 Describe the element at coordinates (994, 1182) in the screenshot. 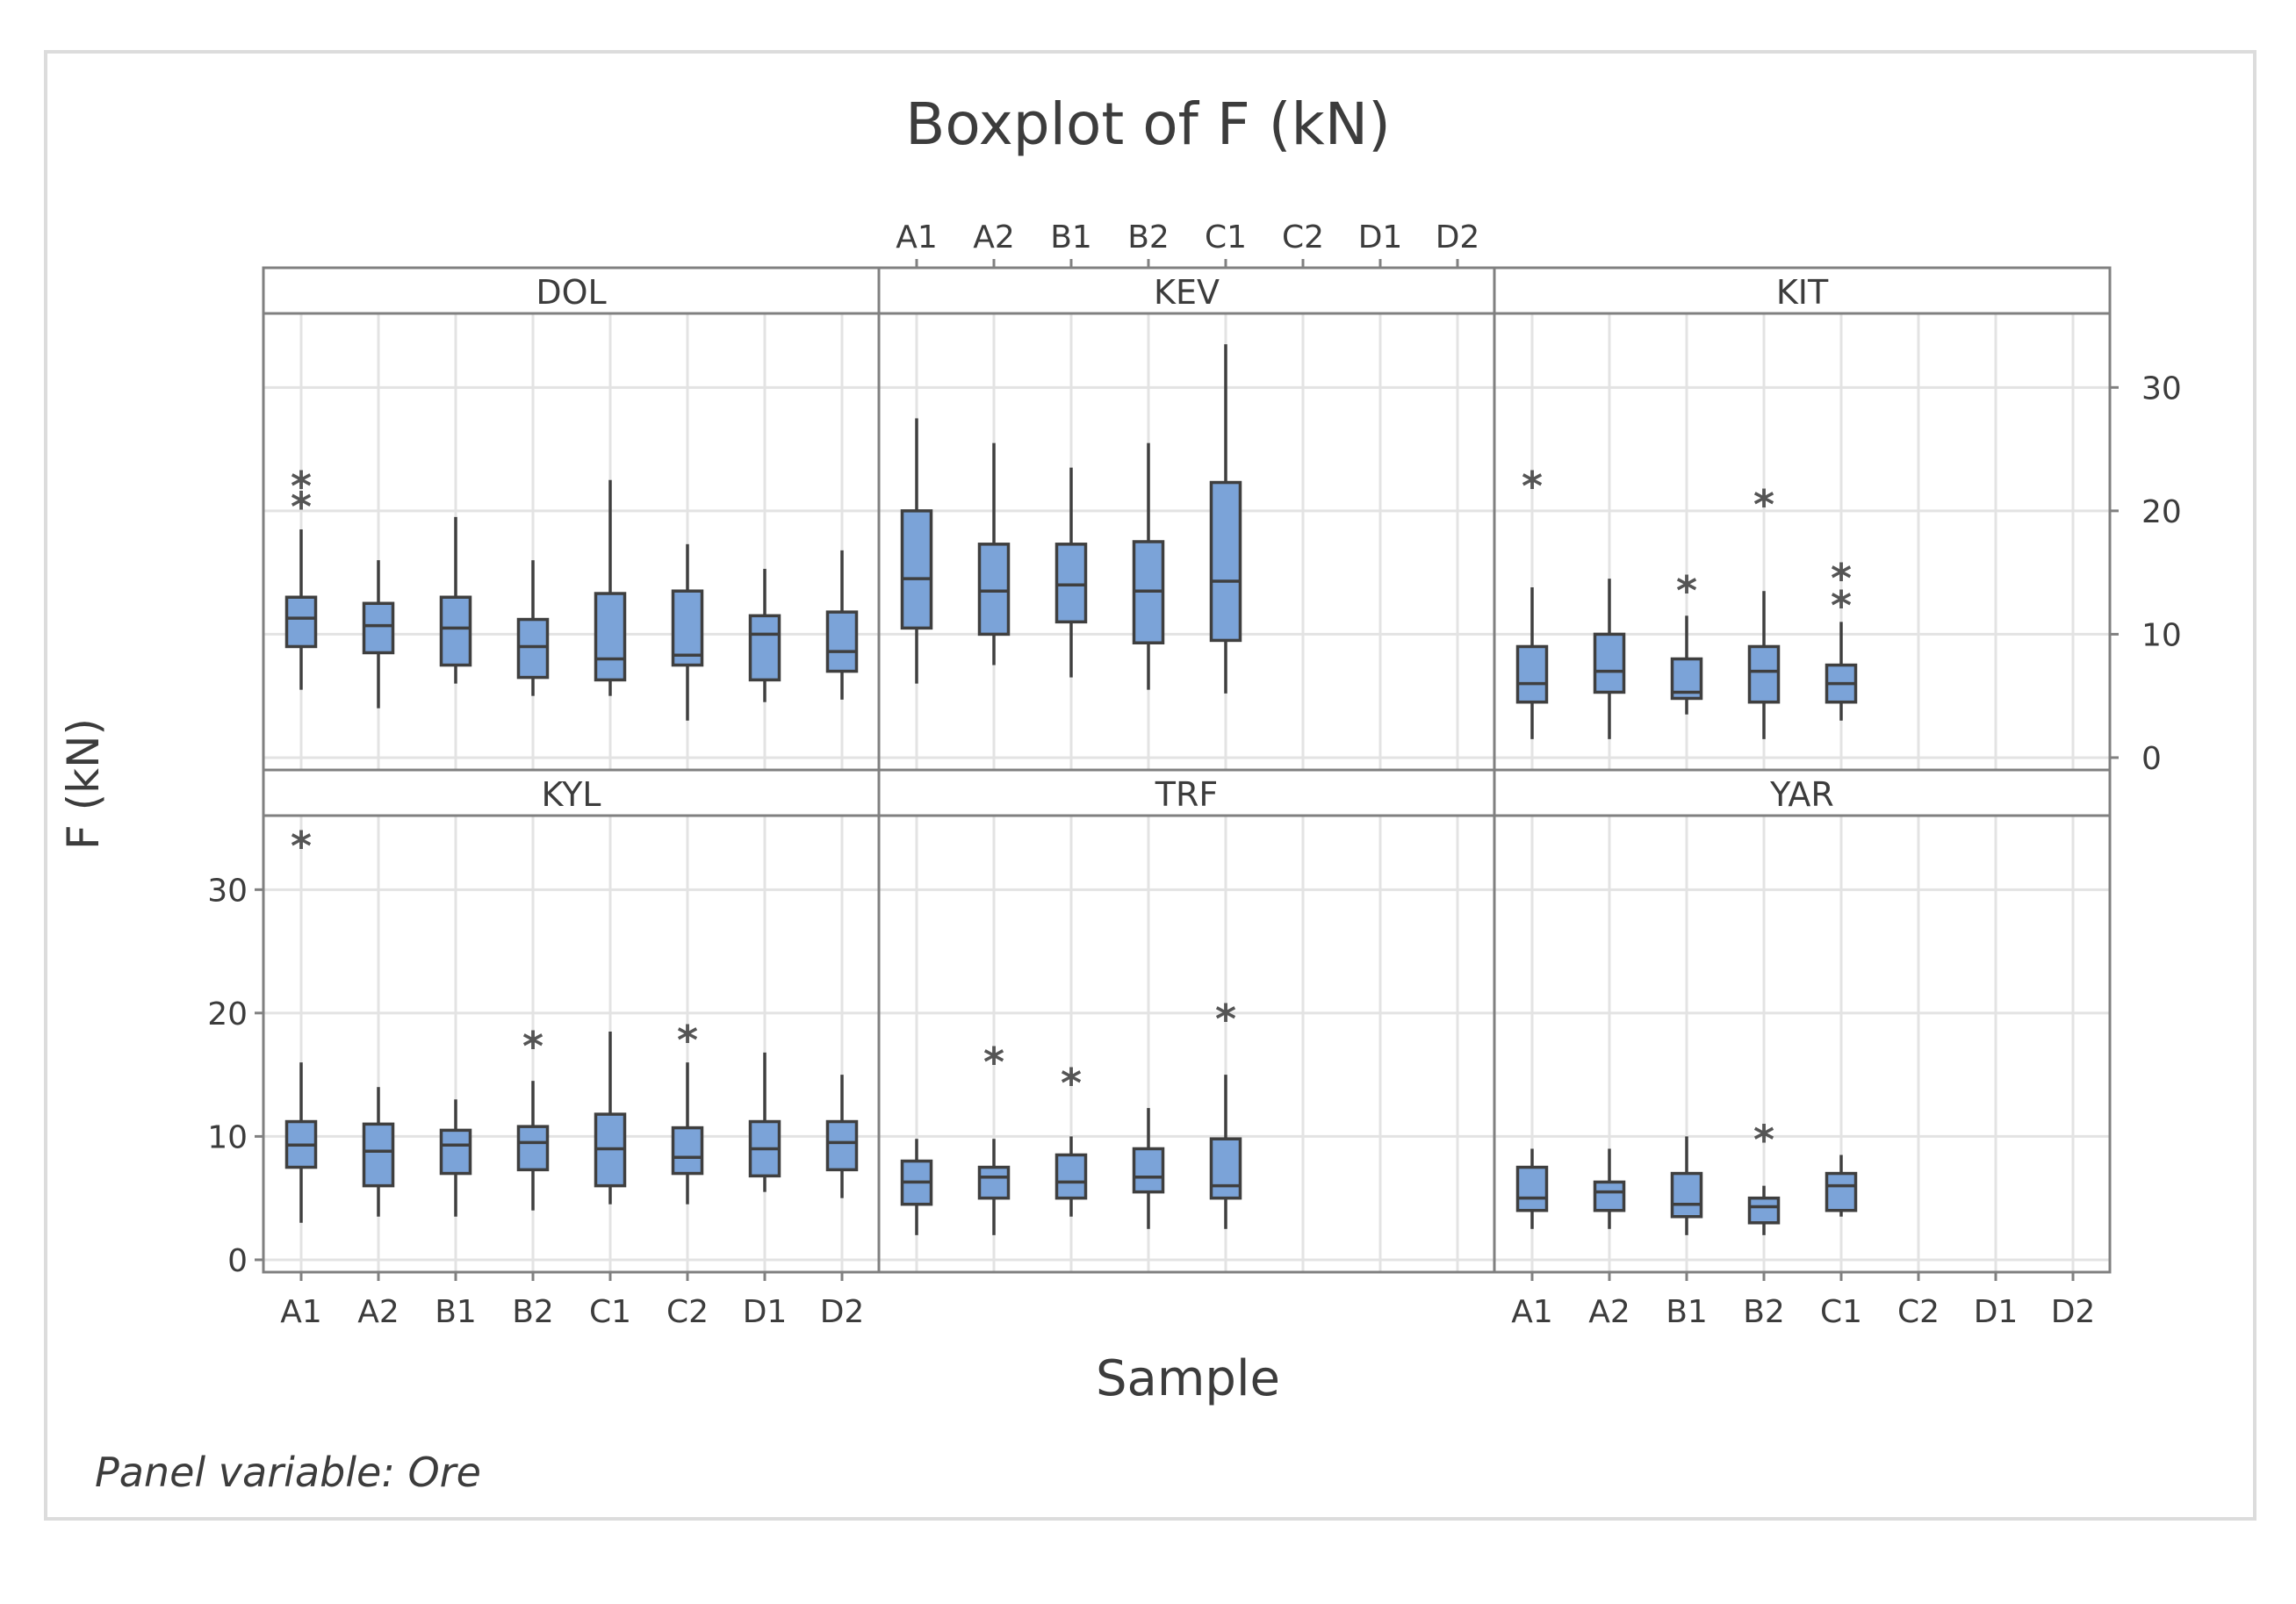

I see `box-trf-a2` at that location.